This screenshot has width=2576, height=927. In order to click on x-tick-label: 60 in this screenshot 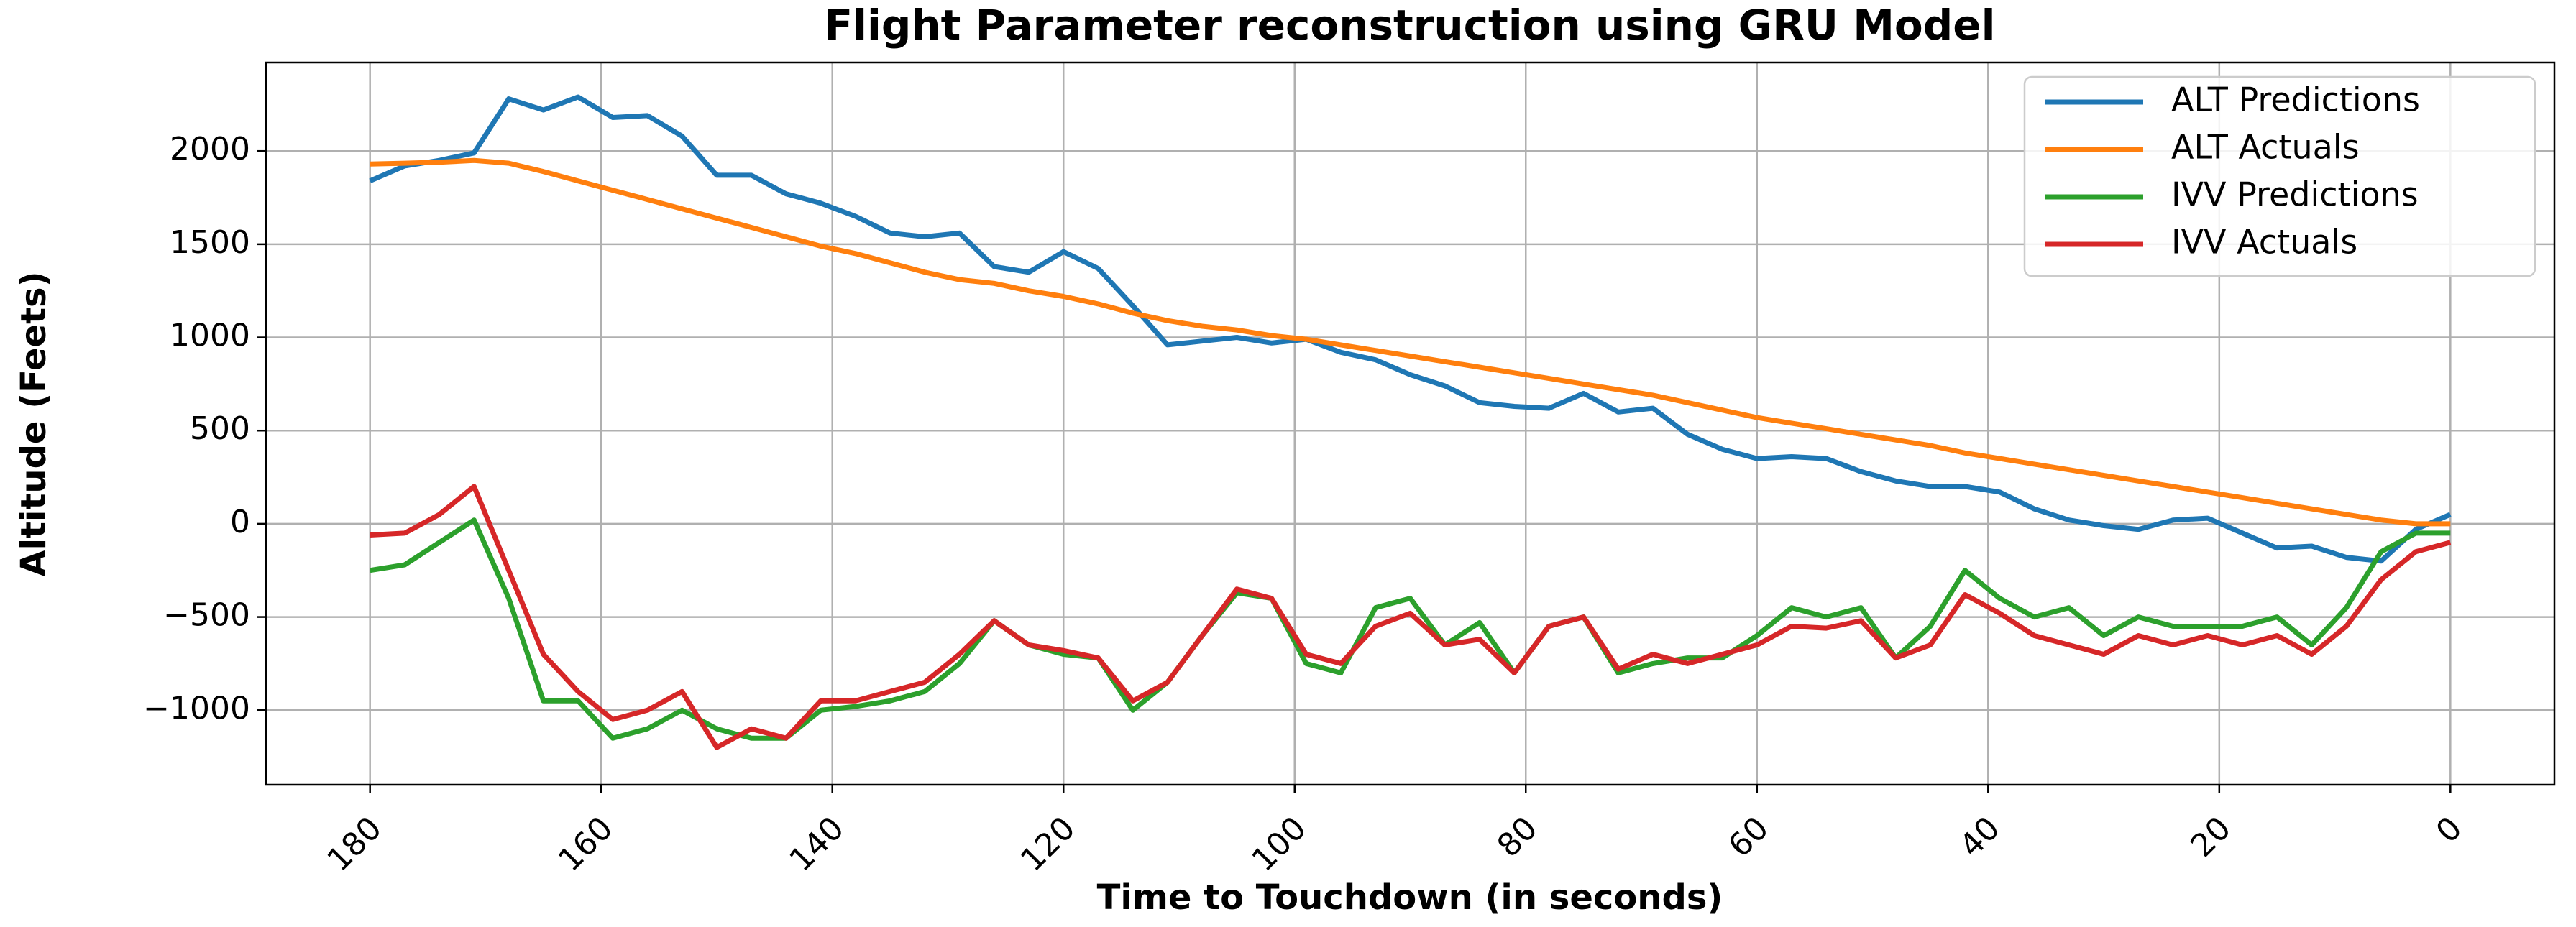, I will do `click(1749, 837)`.